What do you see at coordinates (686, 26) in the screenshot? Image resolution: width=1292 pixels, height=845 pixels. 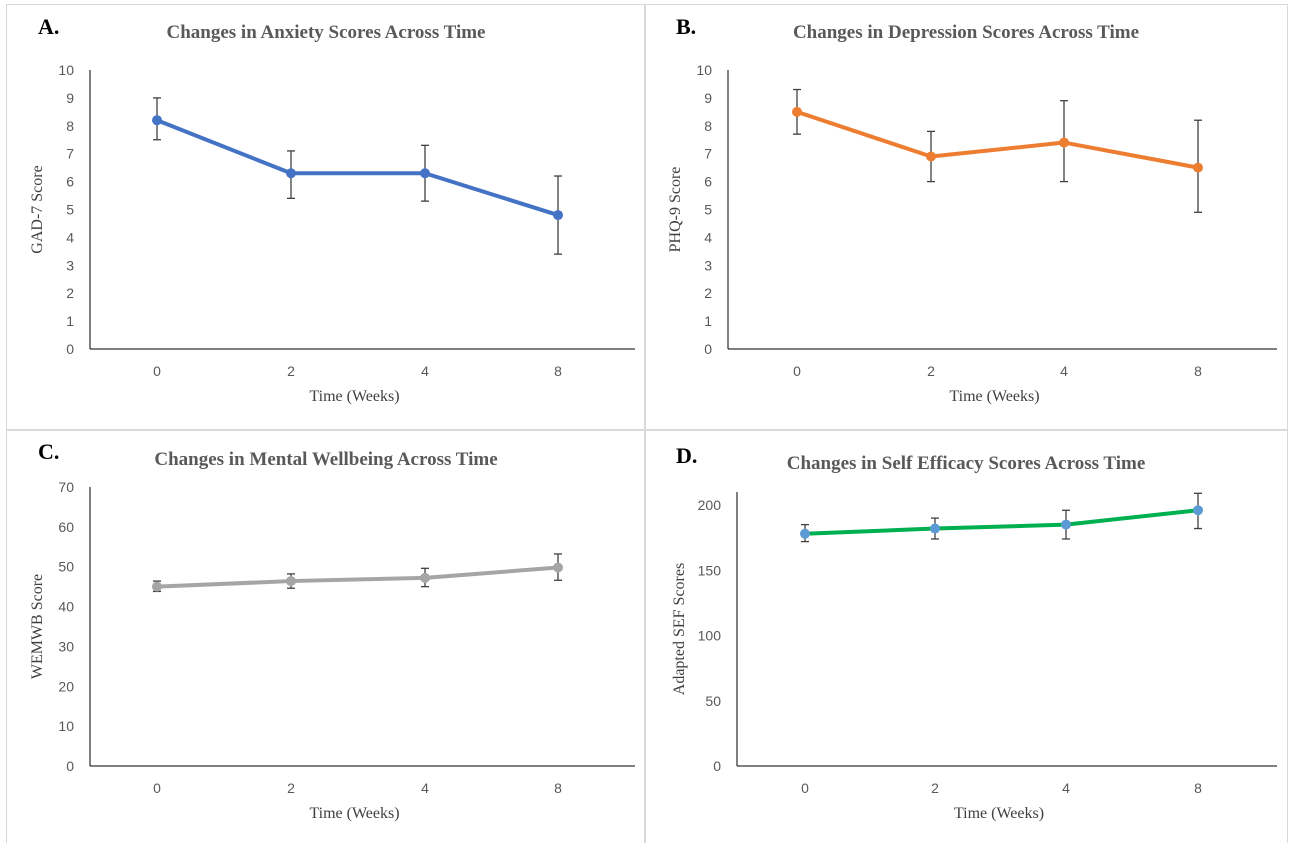 I see `panel-letter: B.` at bounding box center [686, 26].